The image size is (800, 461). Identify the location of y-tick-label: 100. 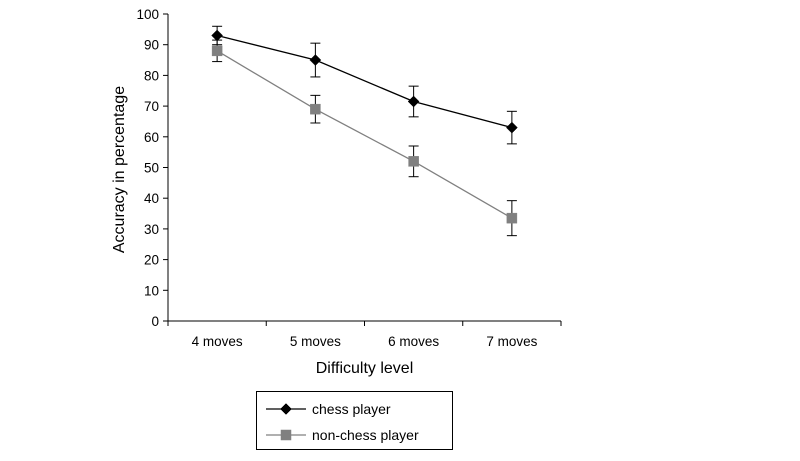
(147, 14).